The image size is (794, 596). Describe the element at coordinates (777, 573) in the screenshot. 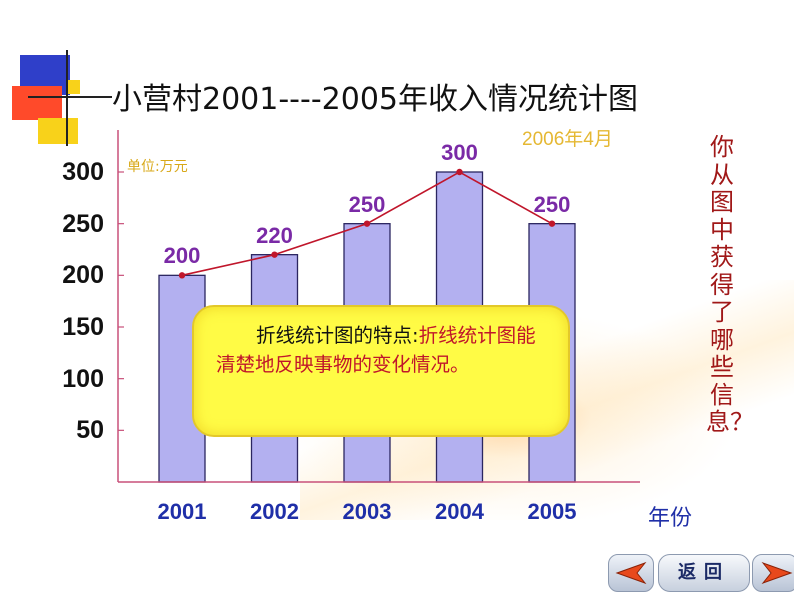

I see `arrow-right-icon` at that location.